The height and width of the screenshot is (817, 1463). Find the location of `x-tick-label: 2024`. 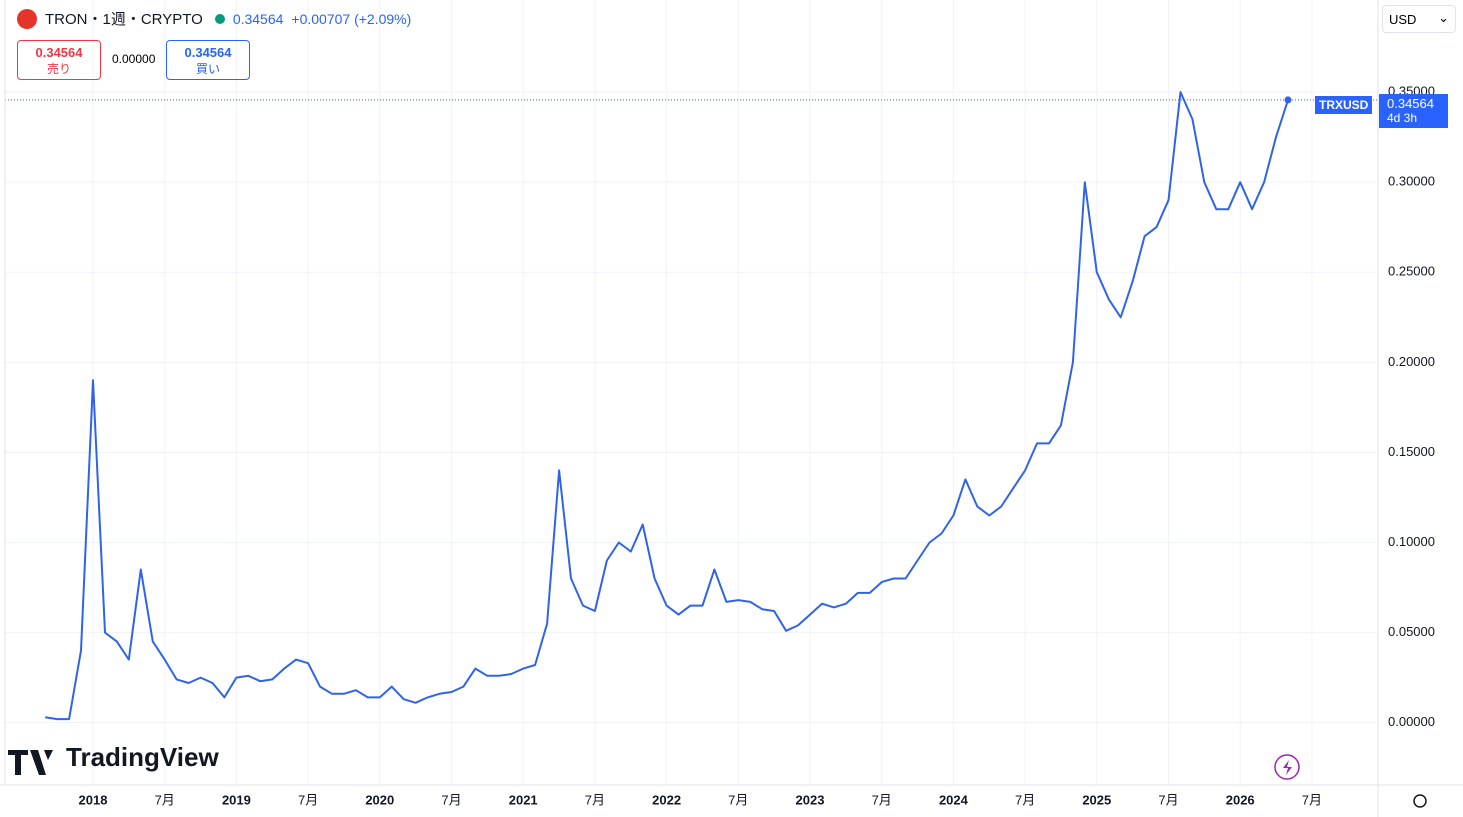

x-tick-label: 2024 is located at coordinates (954, 799).